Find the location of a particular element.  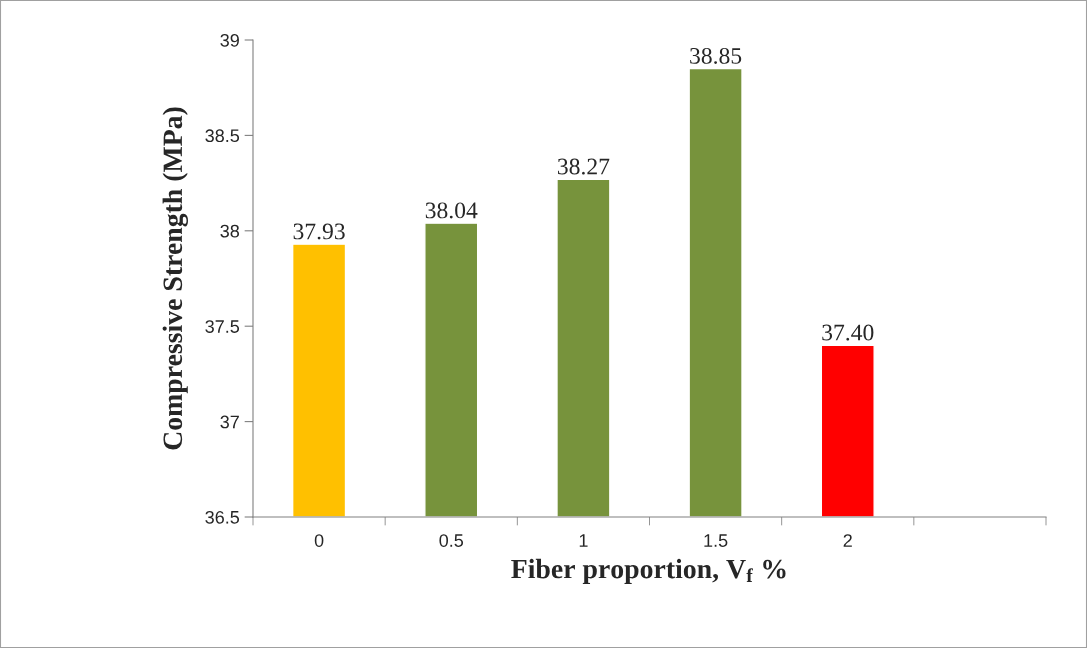

y-tick-label: 39 is located at coordinates (229, 40).